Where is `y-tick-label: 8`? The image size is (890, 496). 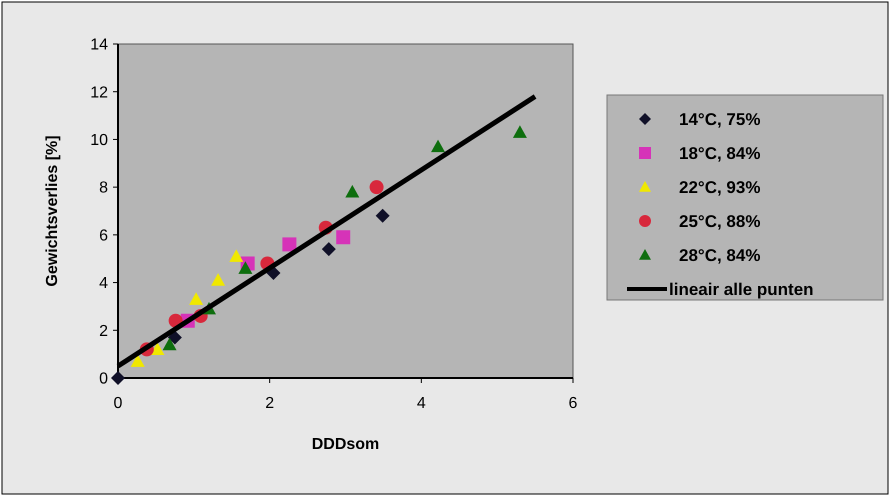
y-tick-label: 8 is located at coordinates (103, 188).